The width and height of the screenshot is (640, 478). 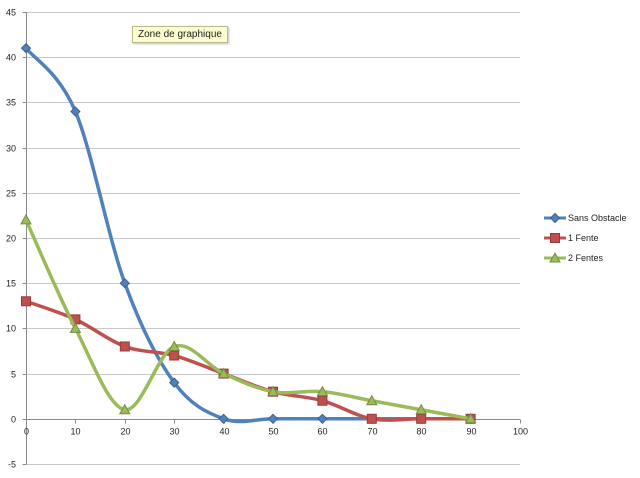 What do you see at coordinates (11, 239) in the screenshot?
I see `y-tick-label: 20` at bounding box center [11, 239].